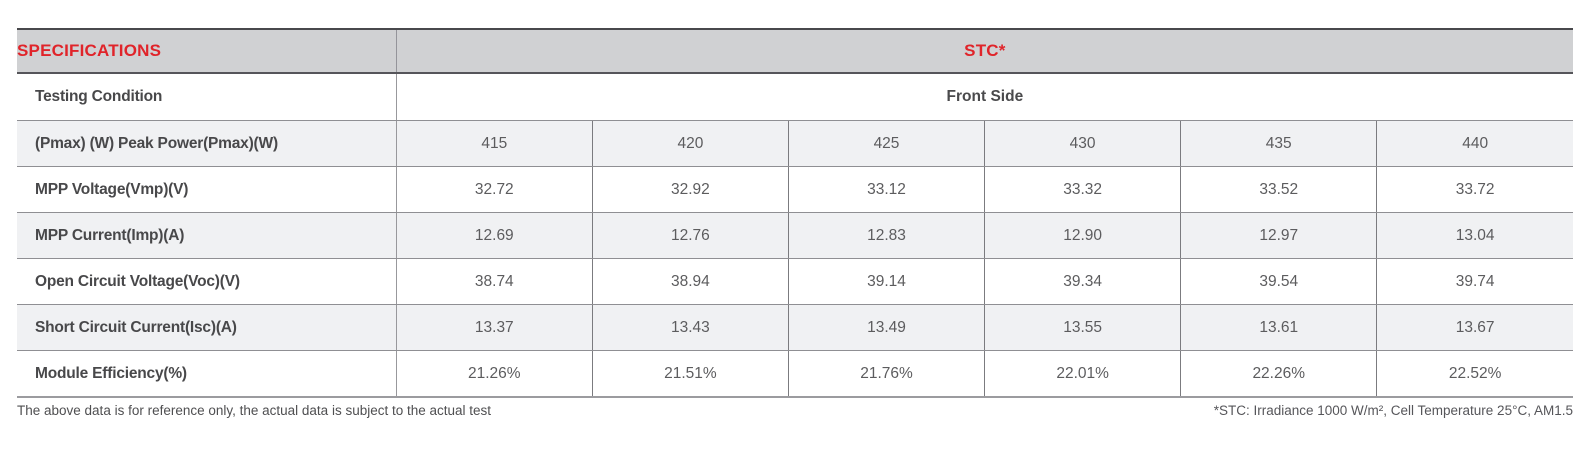  I want to click on spec-value-cell: 33.72, so click(1474, 189).